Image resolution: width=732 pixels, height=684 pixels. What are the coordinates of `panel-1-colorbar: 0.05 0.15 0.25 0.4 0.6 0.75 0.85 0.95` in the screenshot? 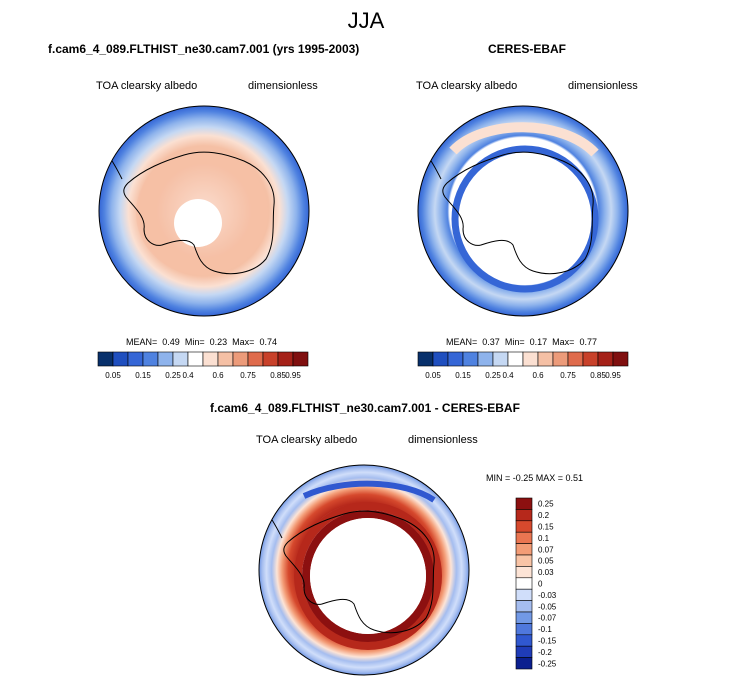 It's located at (203, 365).